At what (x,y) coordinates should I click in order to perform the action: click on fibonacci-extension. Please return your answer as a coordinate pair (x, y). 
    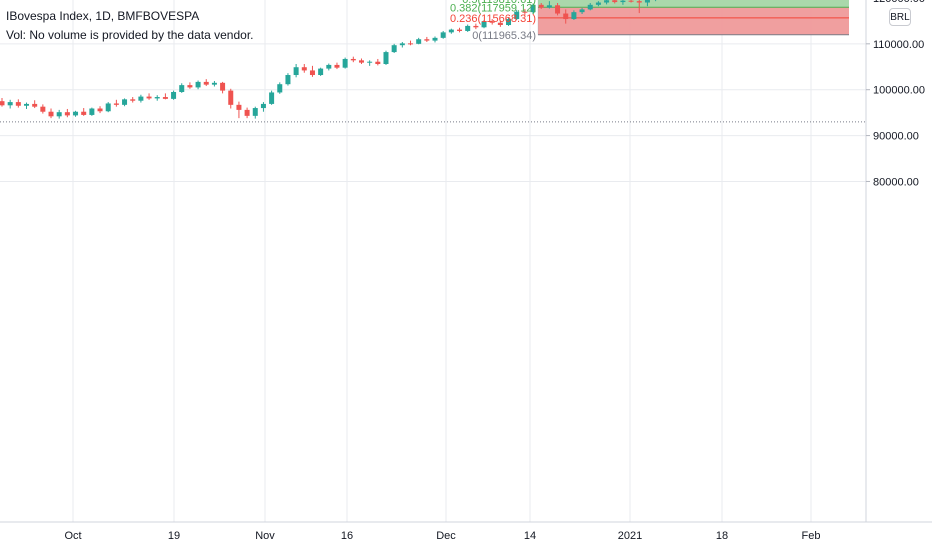
    Looking at the image, I should click on (693, 18).